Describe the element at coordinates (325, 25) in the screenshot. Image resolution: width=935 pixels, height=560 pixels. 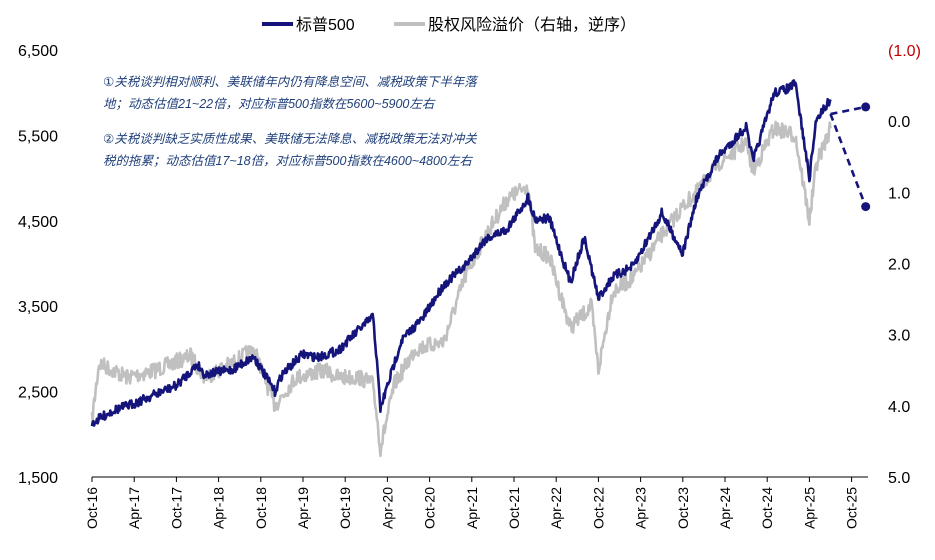
I see `legend-label-sp500: 标普500` at that location.